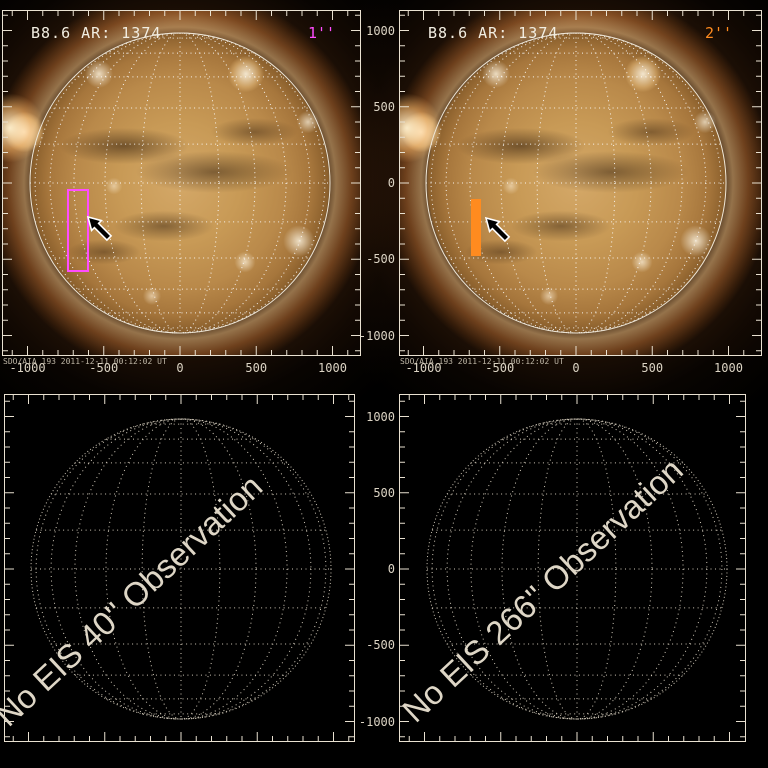 The height and width of the screenshot is (768, 768). Describe the element at coordinates (719, 33) in the screenshot. I see `slit-width-label: 2''` at that location.